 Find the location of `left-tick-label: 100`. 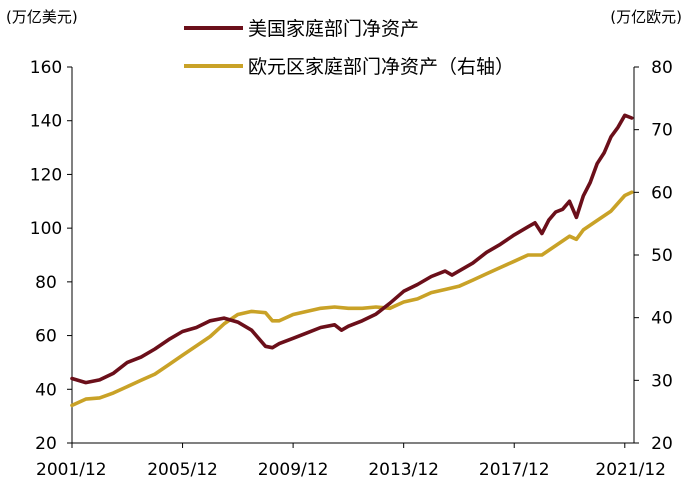

left-tick-label: 100 is located at coordinates (46, 229).